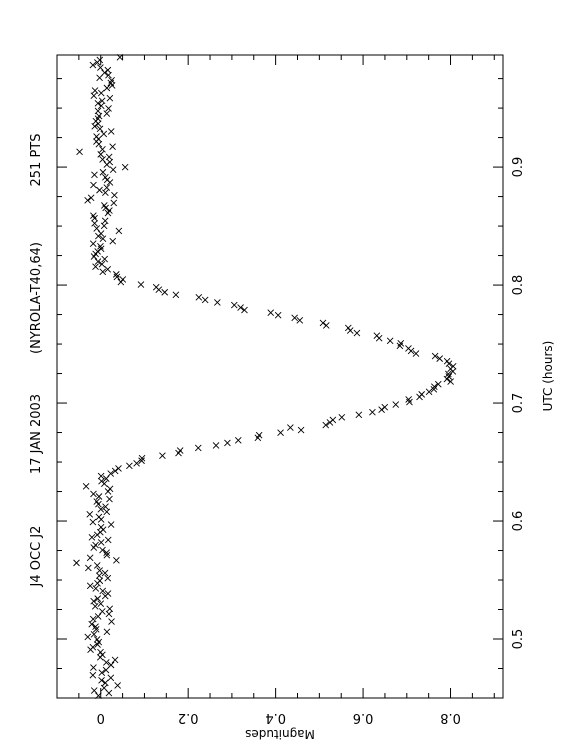 The height and width of the screenshot is (756, 562). What do you see at coordinates (518, 521) in the screenshot?
I see `x-tick-label: 0.6` at bounding box center [518, 521].